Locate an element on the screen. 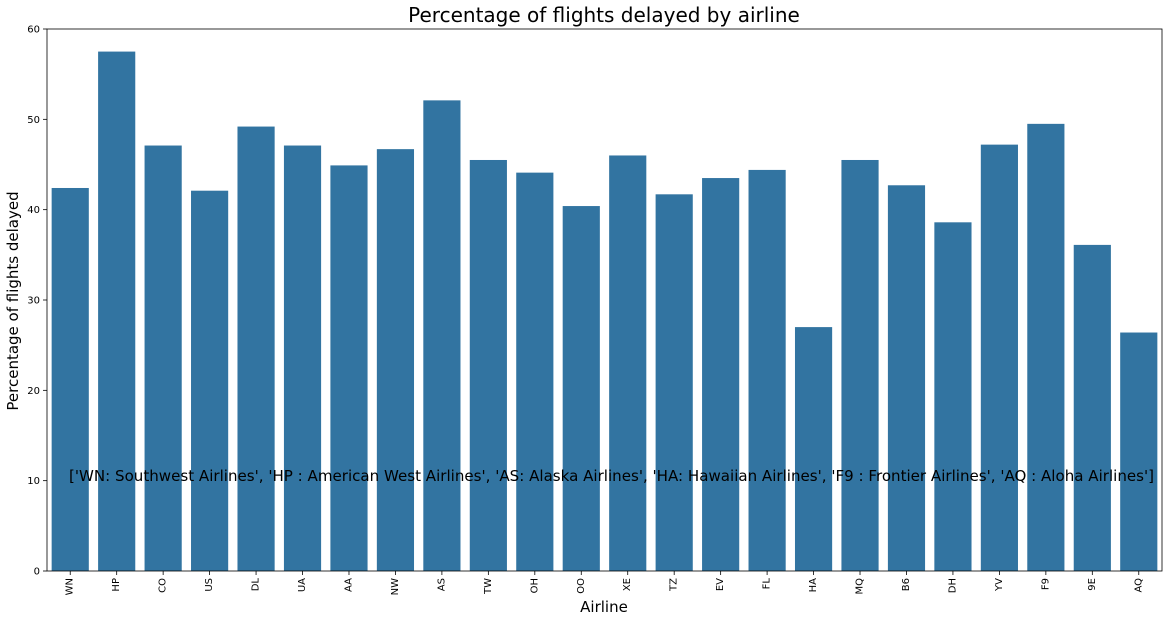  bar-TW is located at coordinates (488, 365).